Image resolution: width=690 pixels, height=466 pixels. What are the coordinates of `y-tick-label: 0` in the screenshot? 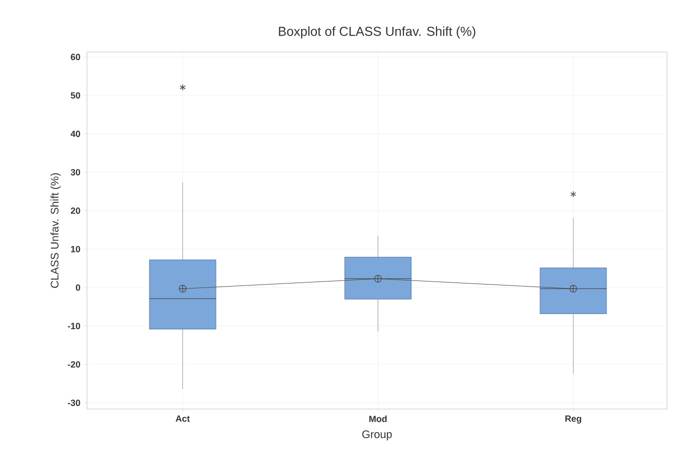 It's located at (78, 287).